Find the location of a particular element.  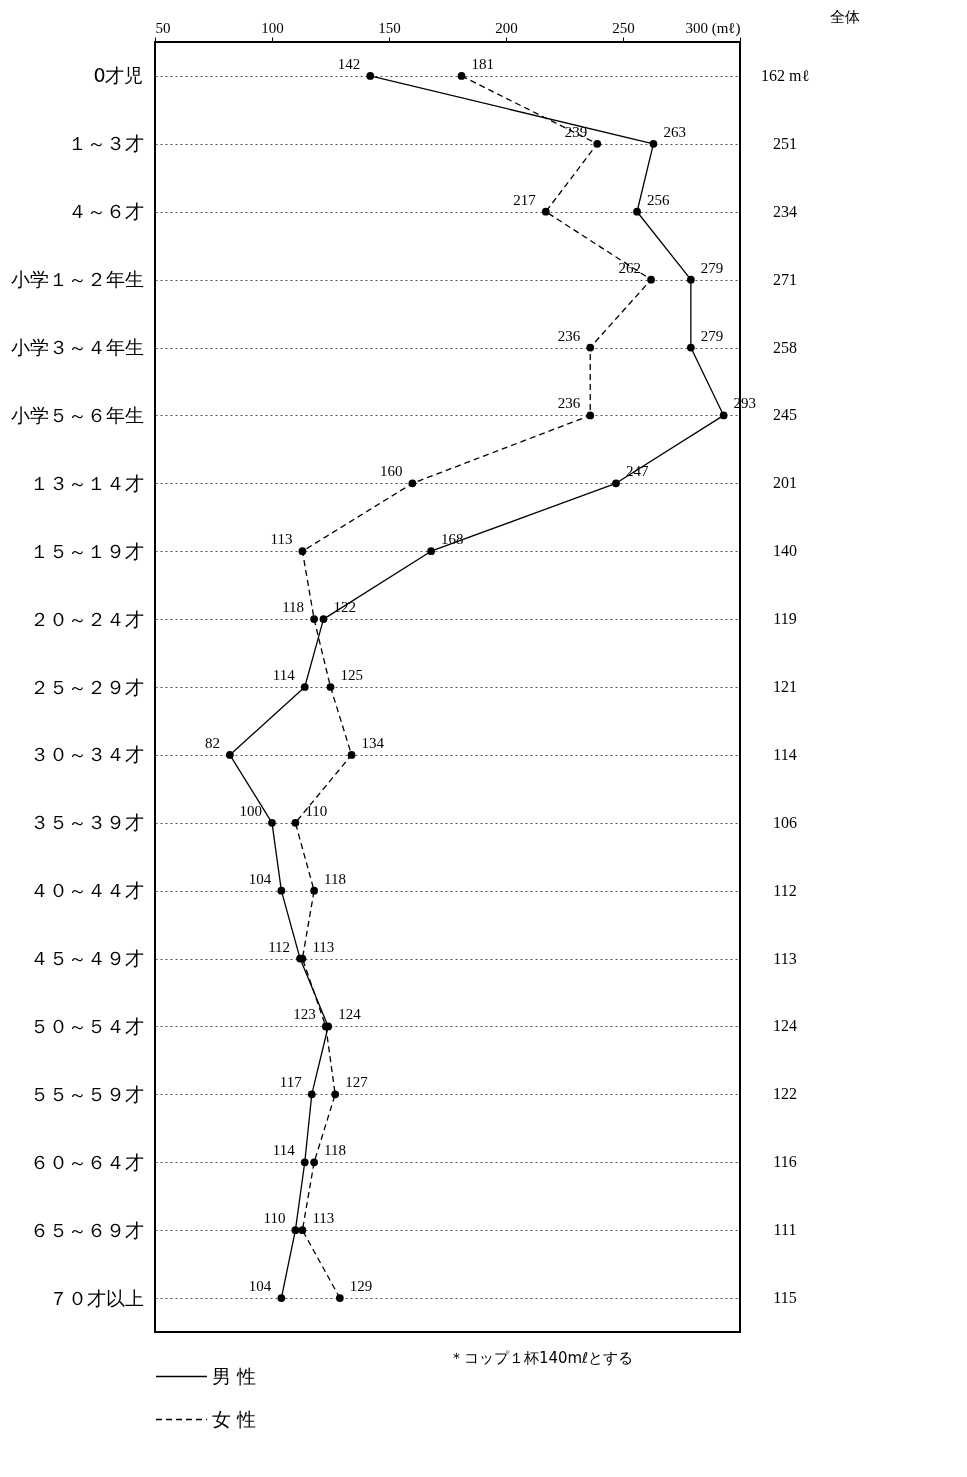

data-label: 256 is located at coordinates (659, 199).